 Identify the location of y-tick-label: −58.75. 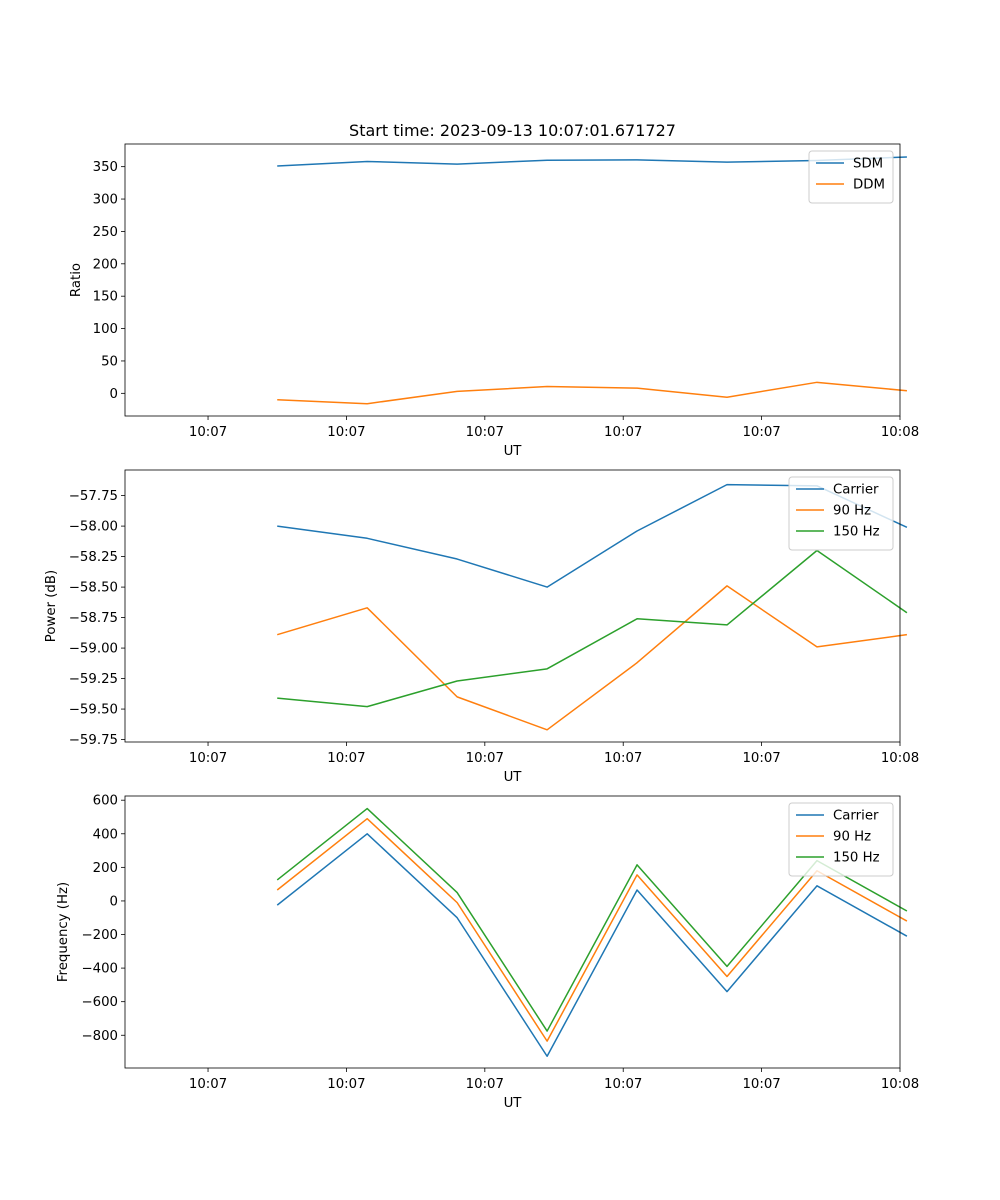
(93, 618).